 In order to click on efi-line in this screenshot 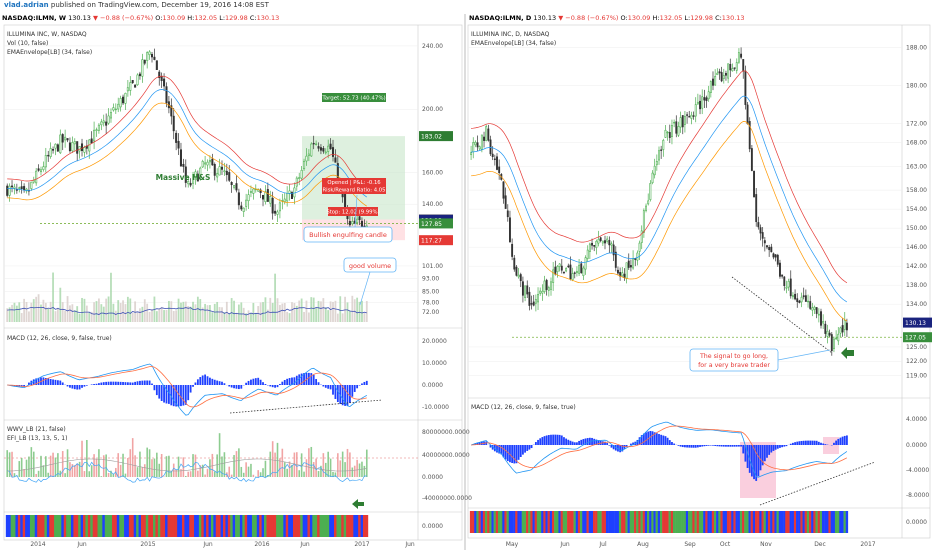, I will do `click(187, 472)`.